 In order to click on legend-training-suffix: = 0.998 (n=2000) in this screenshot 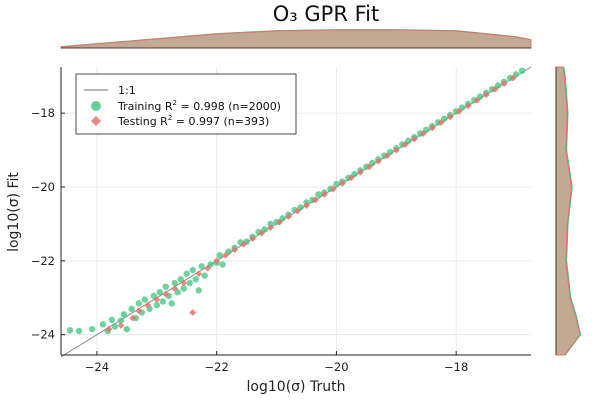, I will do `click(229, 106)`.